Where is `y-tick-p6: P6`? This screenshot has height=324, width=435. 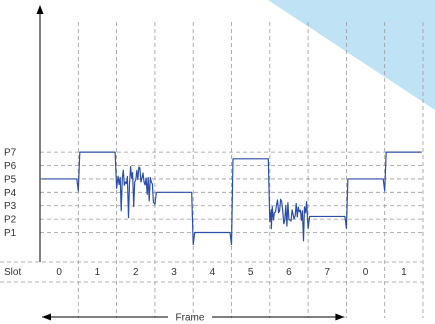 y-tick-p6: P6 is located at coordinates (10, 166).